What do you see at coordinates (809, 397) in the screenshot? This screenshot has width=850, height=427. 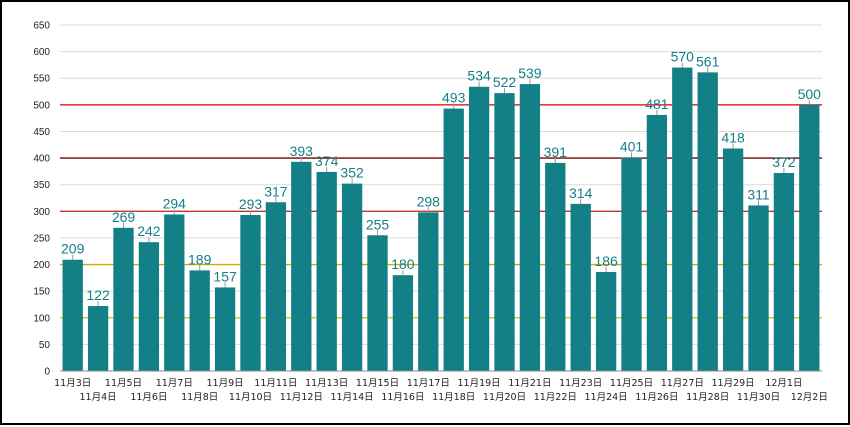 I see `x-tick-label: 12月2日` at bounding box center [809, 397].